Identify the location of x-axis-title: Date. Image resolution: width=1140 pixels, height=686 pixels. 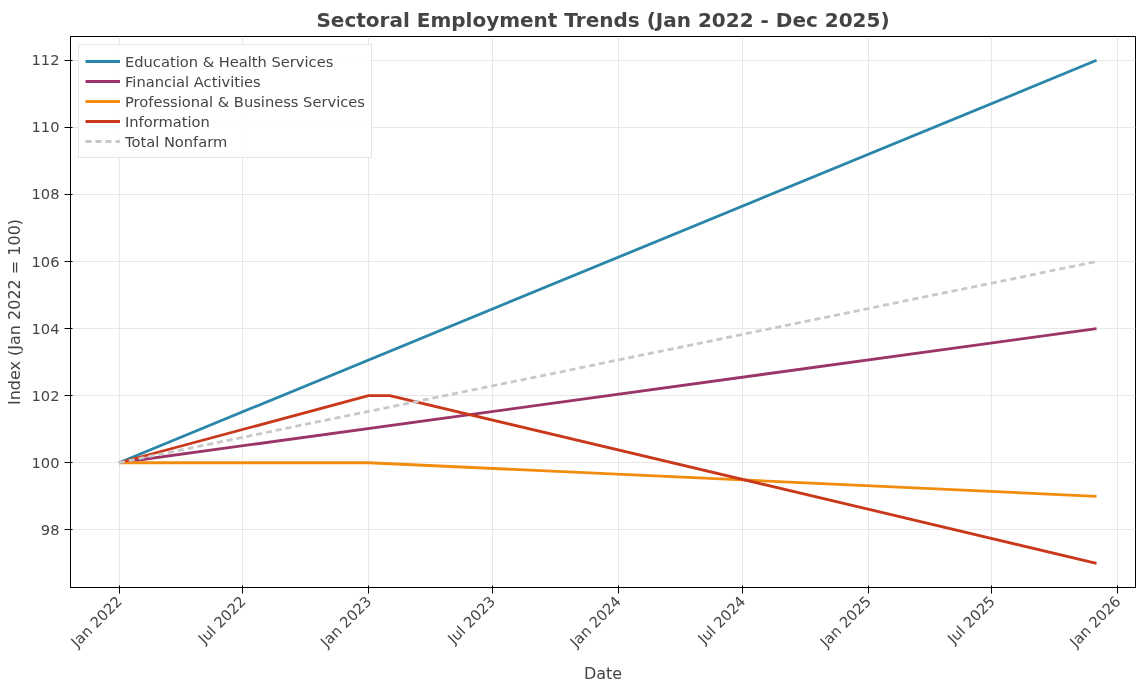
(603, 674).